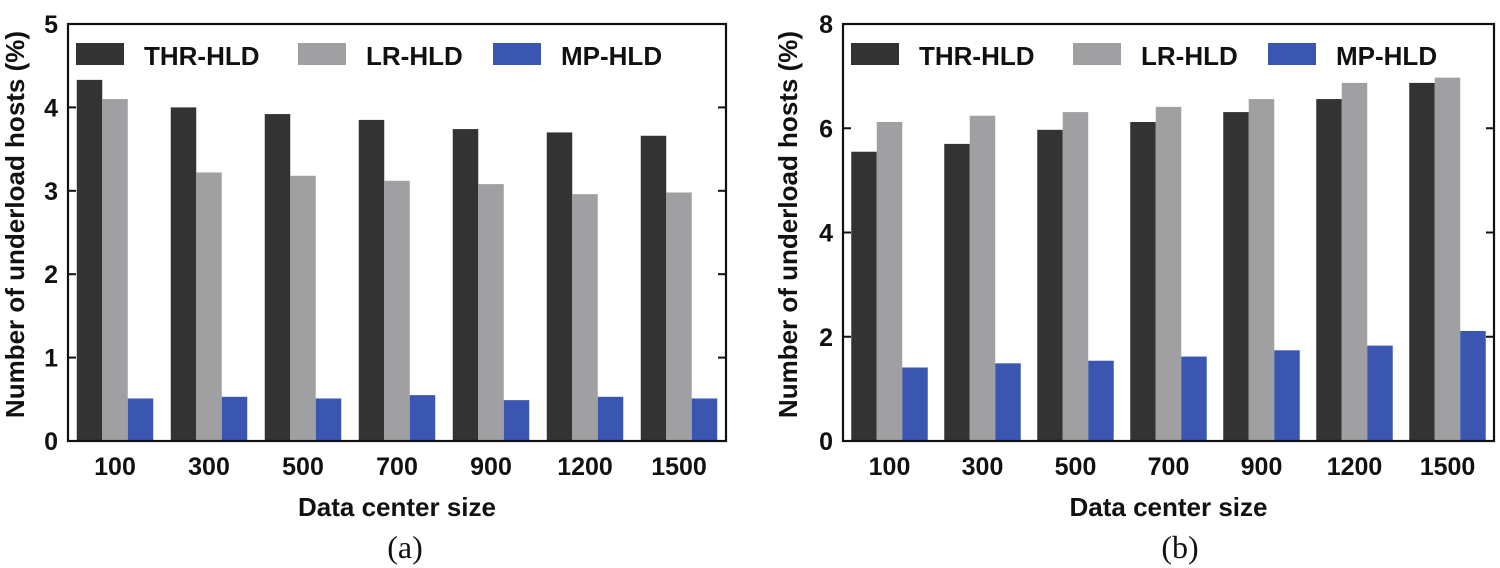 The image size is (1500, 568). What do you see at coordinates (405, 547) in the screenshot?
I see `panel-caption: (a)` at bounding box center [405, 547].